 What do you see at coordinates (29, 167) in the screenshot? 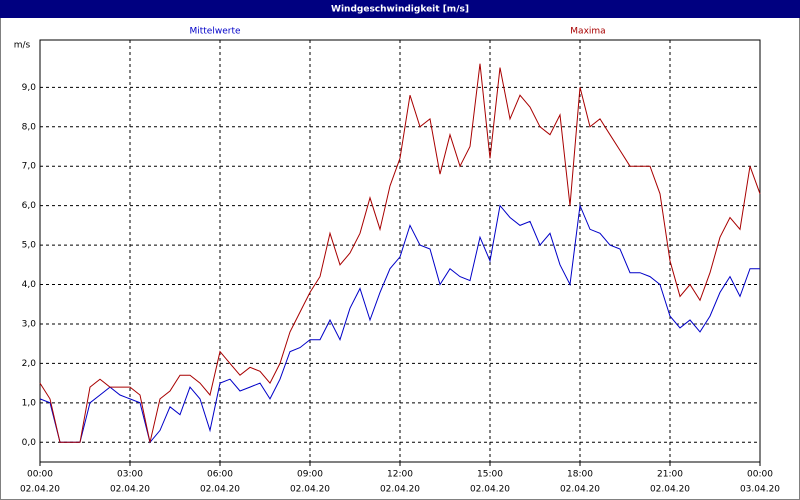
I see `y-tick-label: 7,0` at bounding box center [29, 167].